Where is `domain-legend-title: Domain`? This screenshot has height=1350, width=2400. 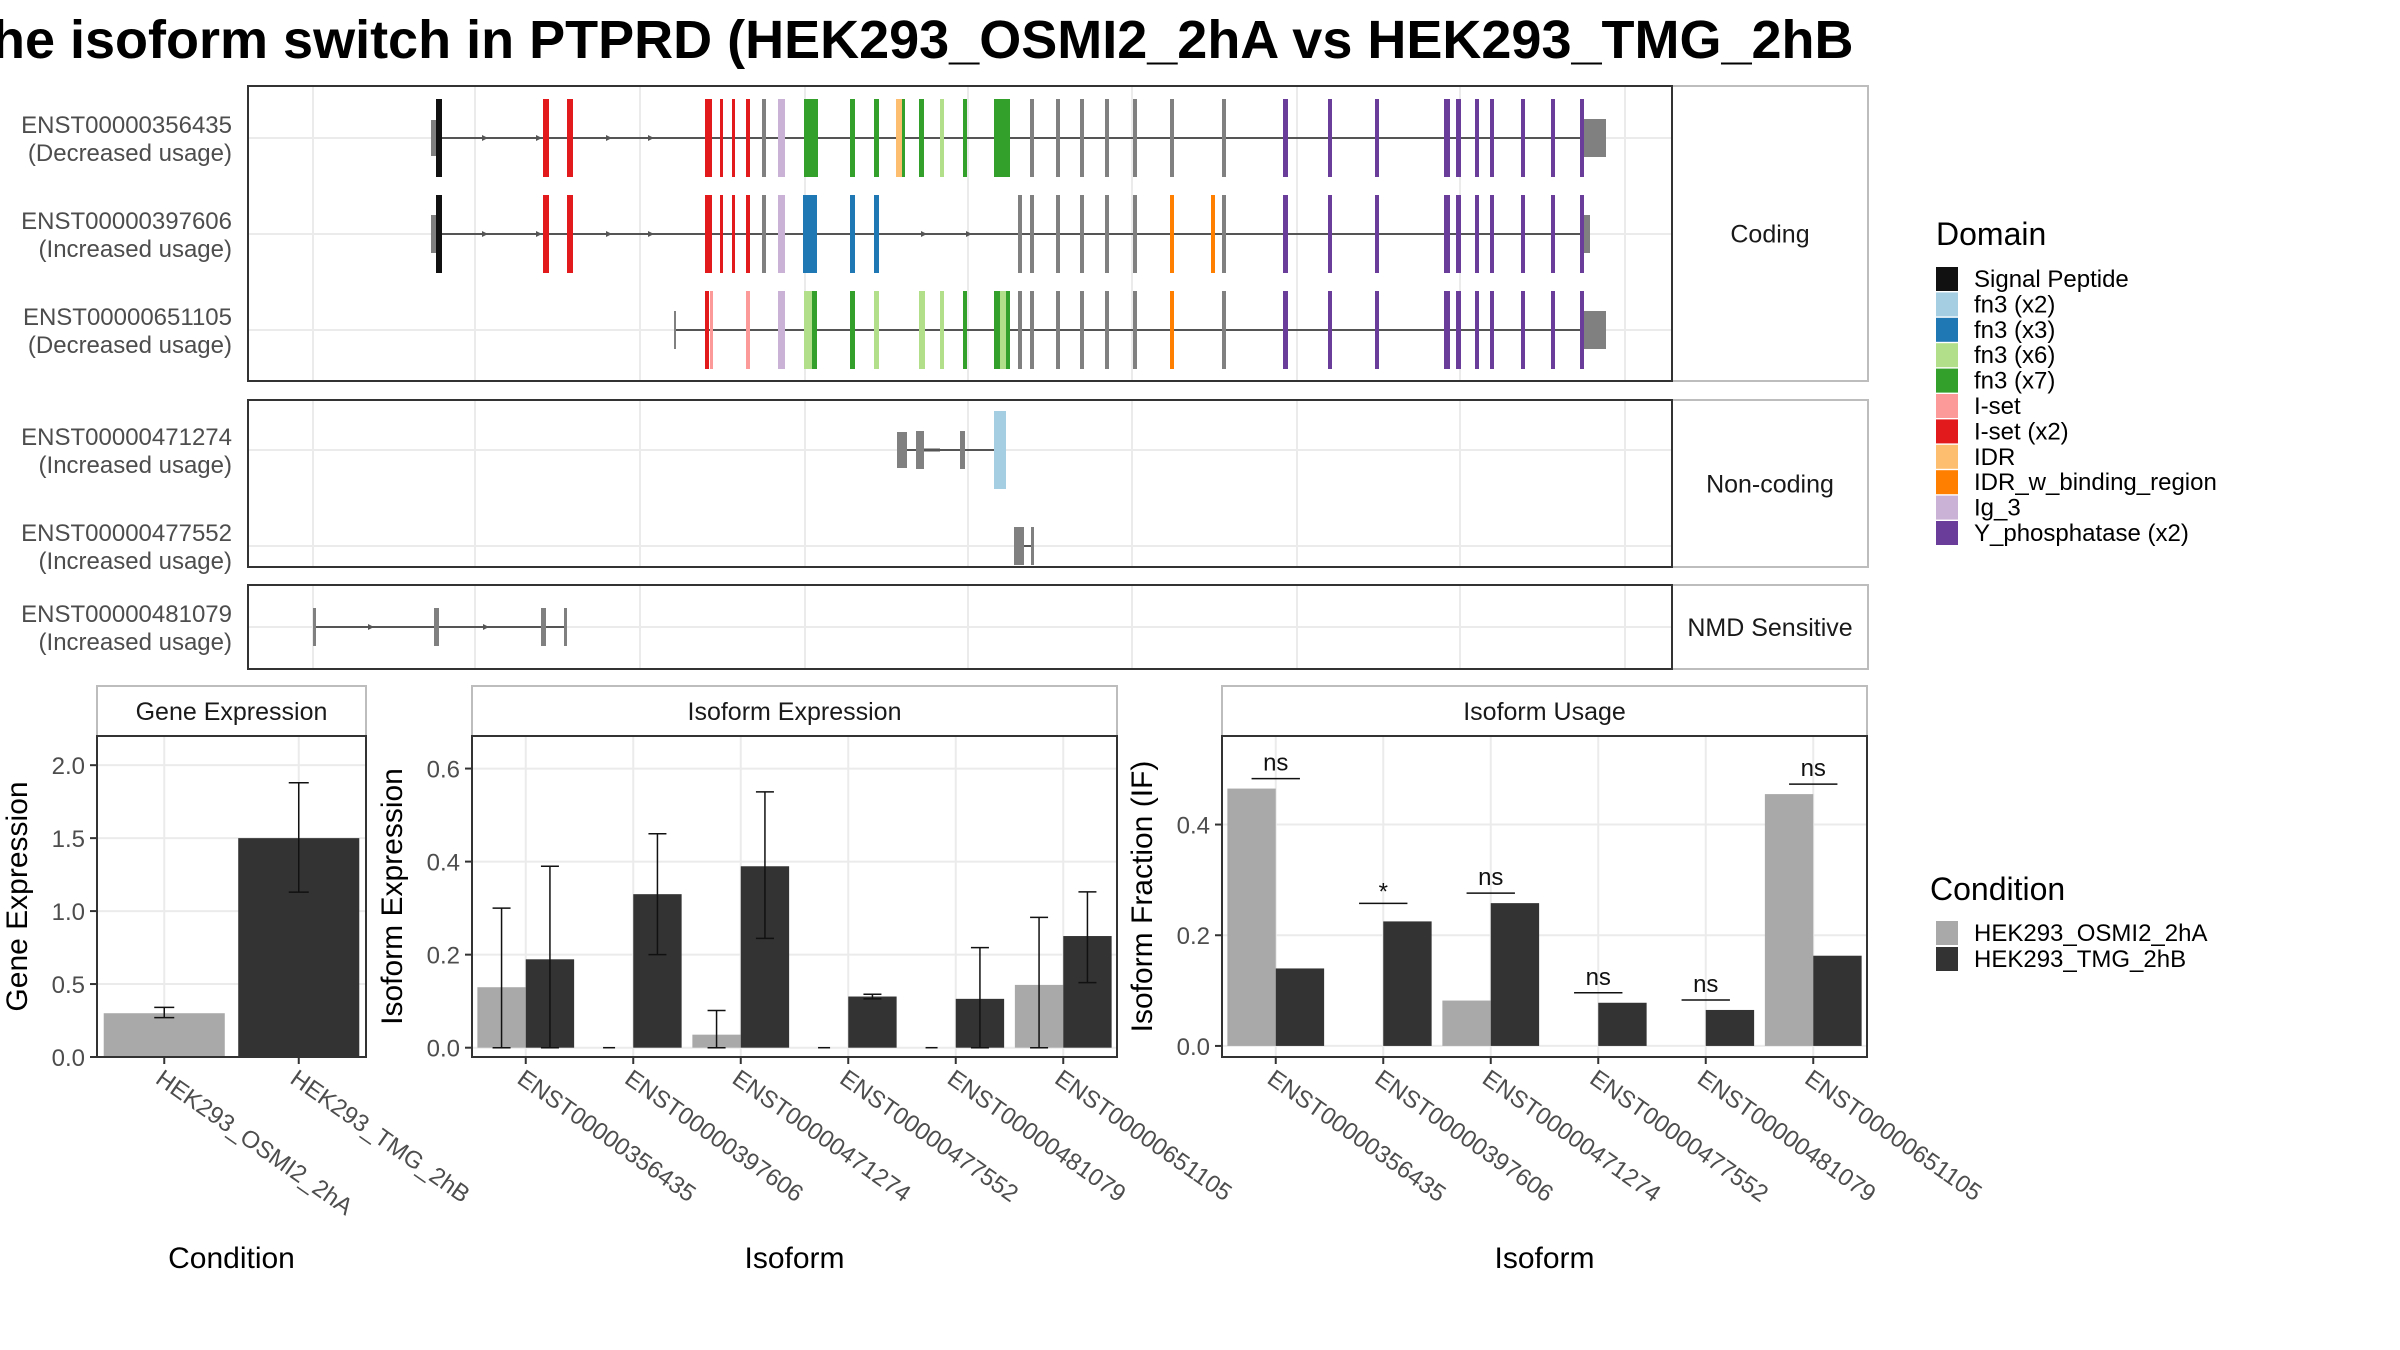 domain-legend-title: Domain is located at coordinates (1991, 234).